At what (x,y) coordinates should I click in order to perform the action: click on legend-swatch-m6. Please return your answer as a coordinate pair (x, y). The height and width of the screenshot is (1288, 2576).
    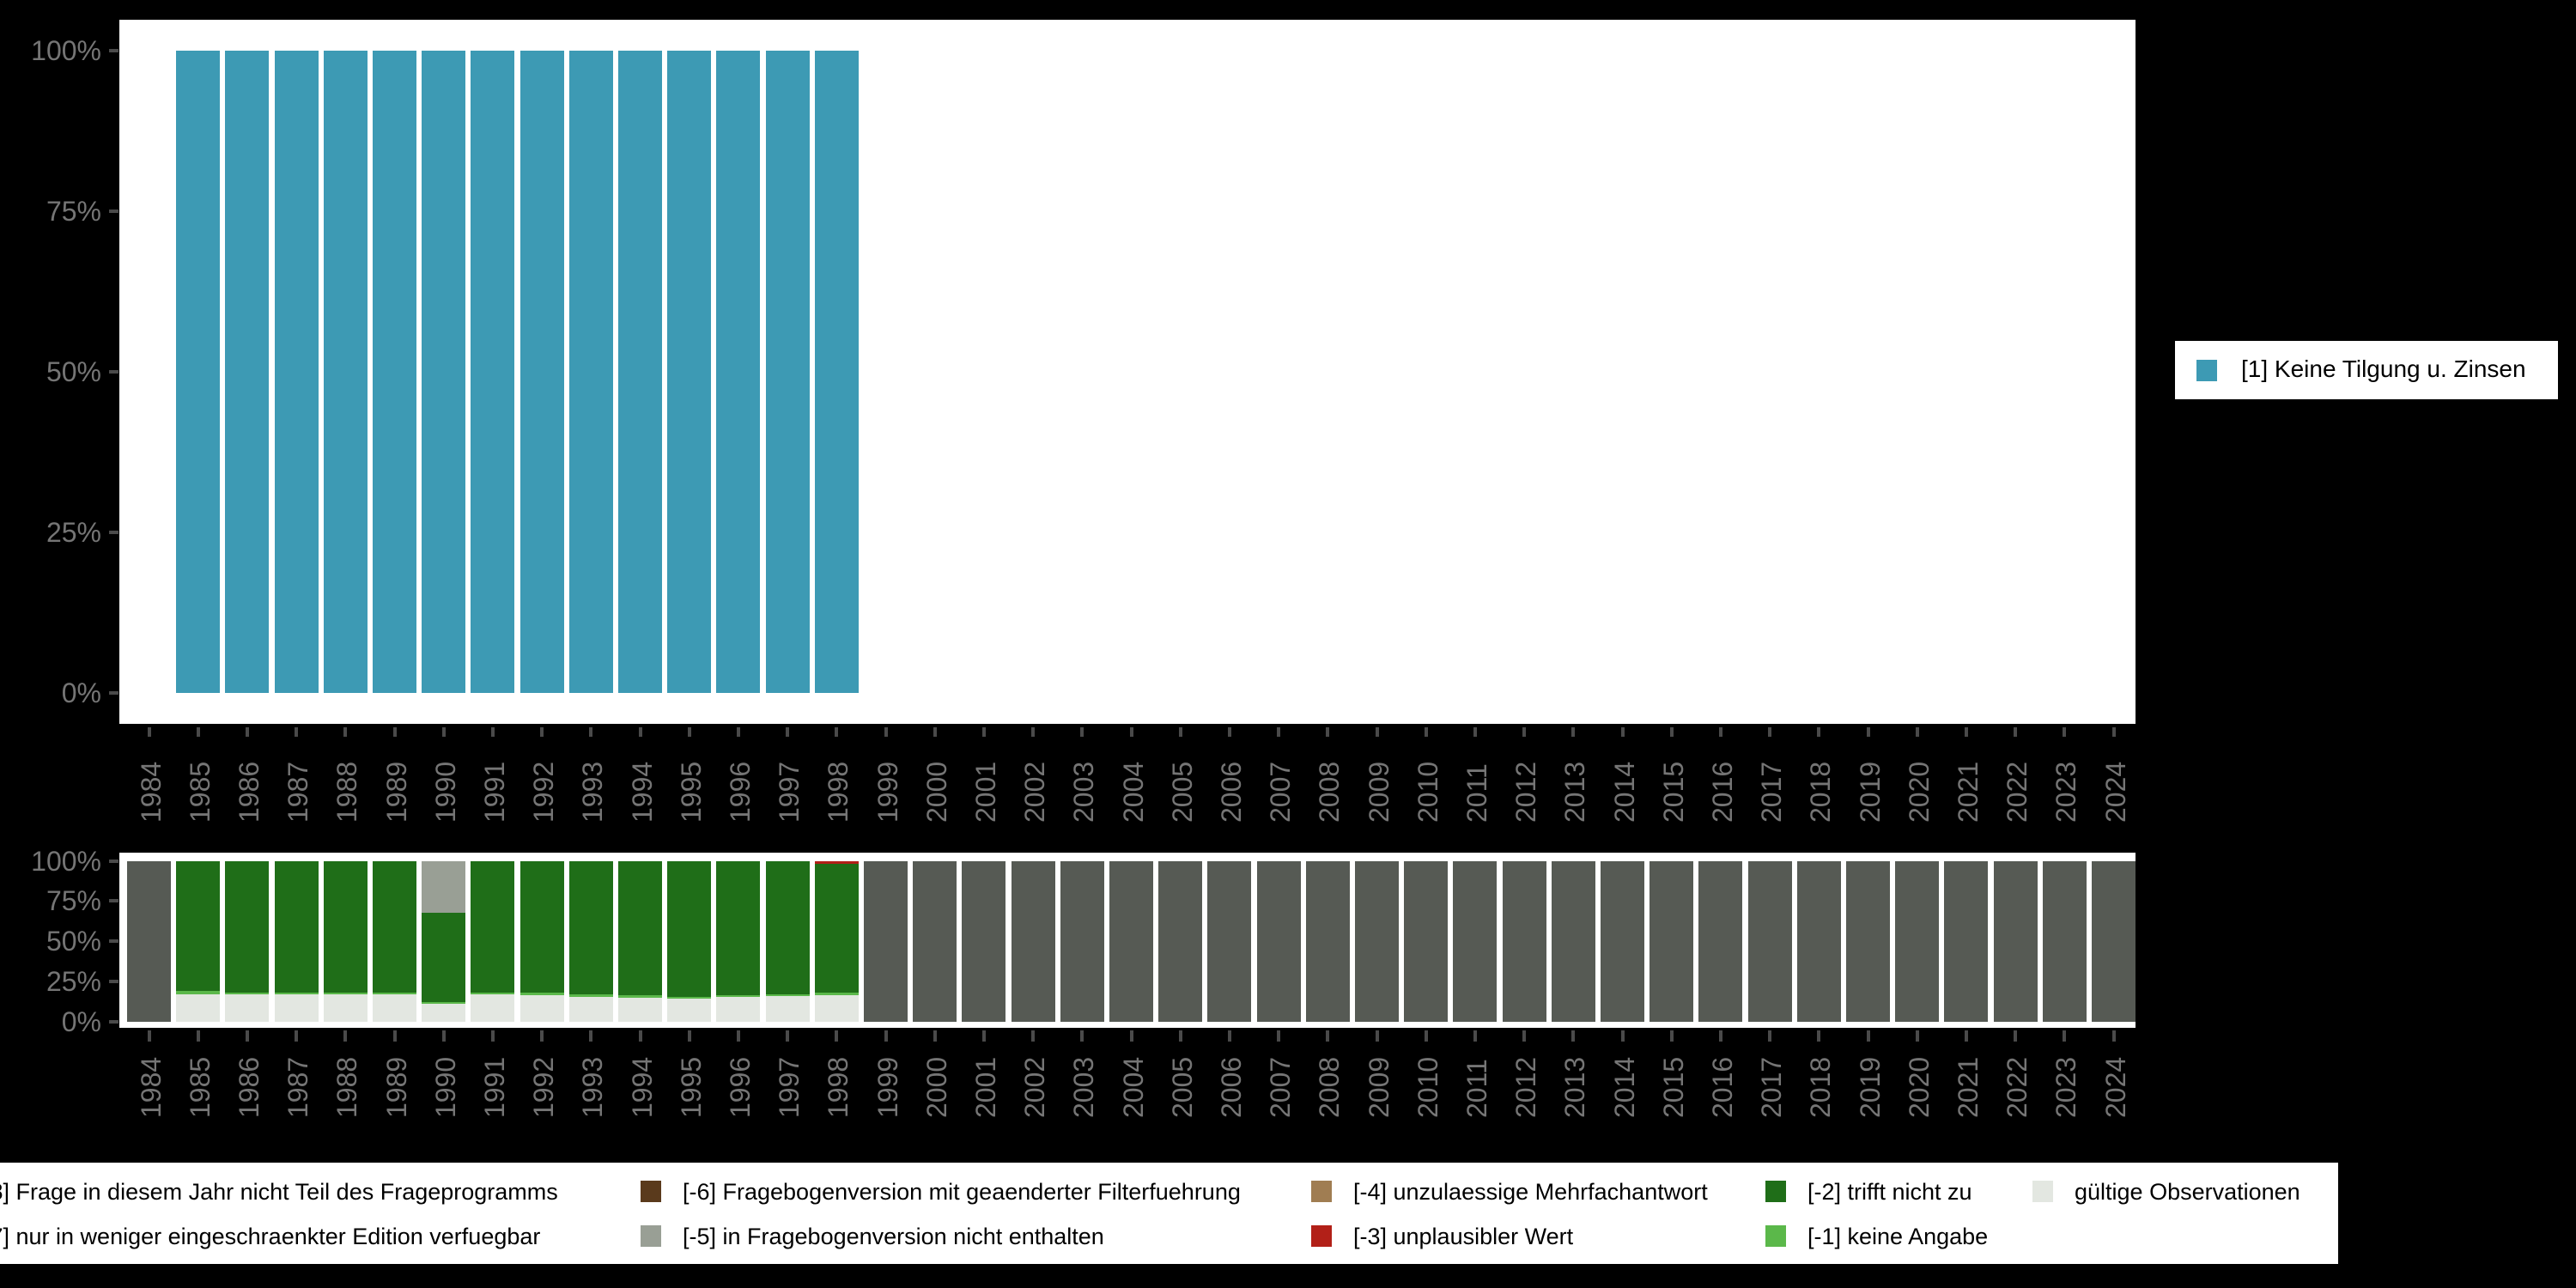
    Looking at the image, I should click on (651, 1191).